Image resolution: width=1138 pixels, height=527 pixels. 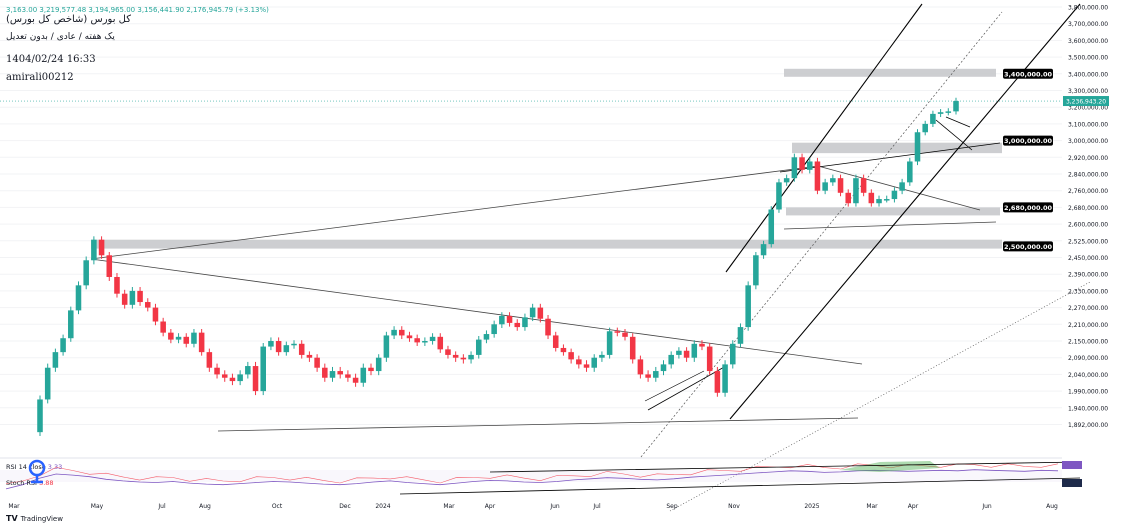 What do you see at coordinates (40, 77) in the screenshot?
I see `author-note: amirali00212` at bounding box center [40, 77].